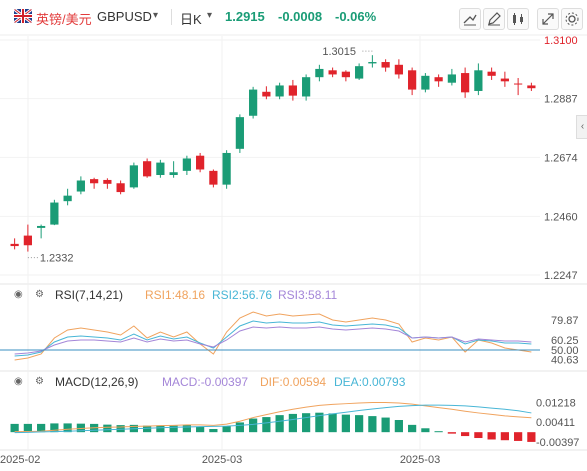 Image resolution: width=587 pixels, height=471 pixels. I want to click on rsi-tick-label: 50.00, so click(565, 351).